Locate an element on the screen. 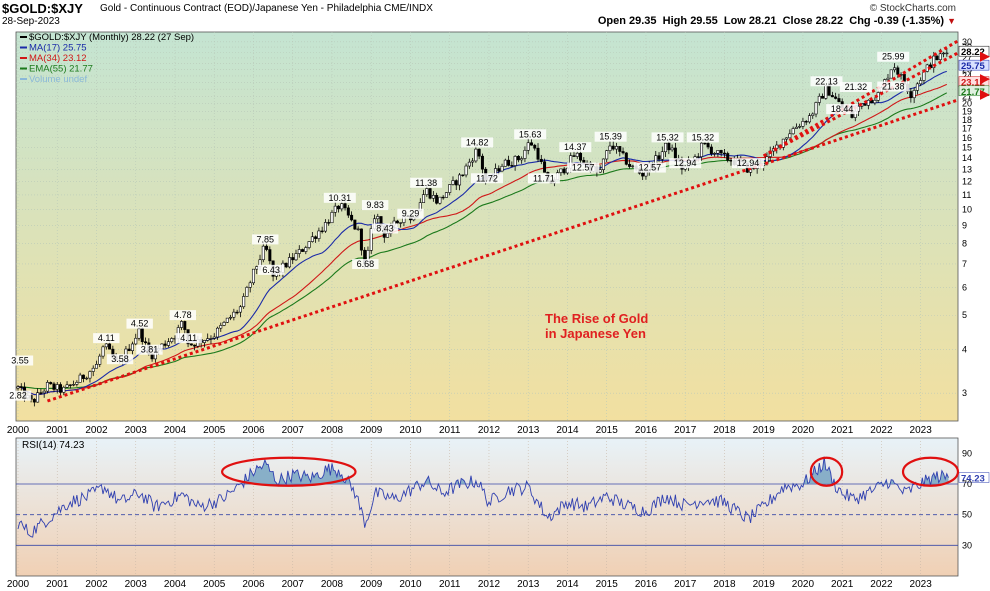  x-tick-label: 2005 is located at coordinates (214, 430).